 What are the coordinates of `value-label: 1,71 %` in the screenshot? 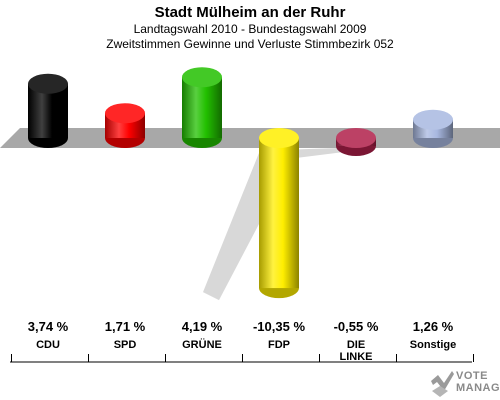 It's located at (125, 326).